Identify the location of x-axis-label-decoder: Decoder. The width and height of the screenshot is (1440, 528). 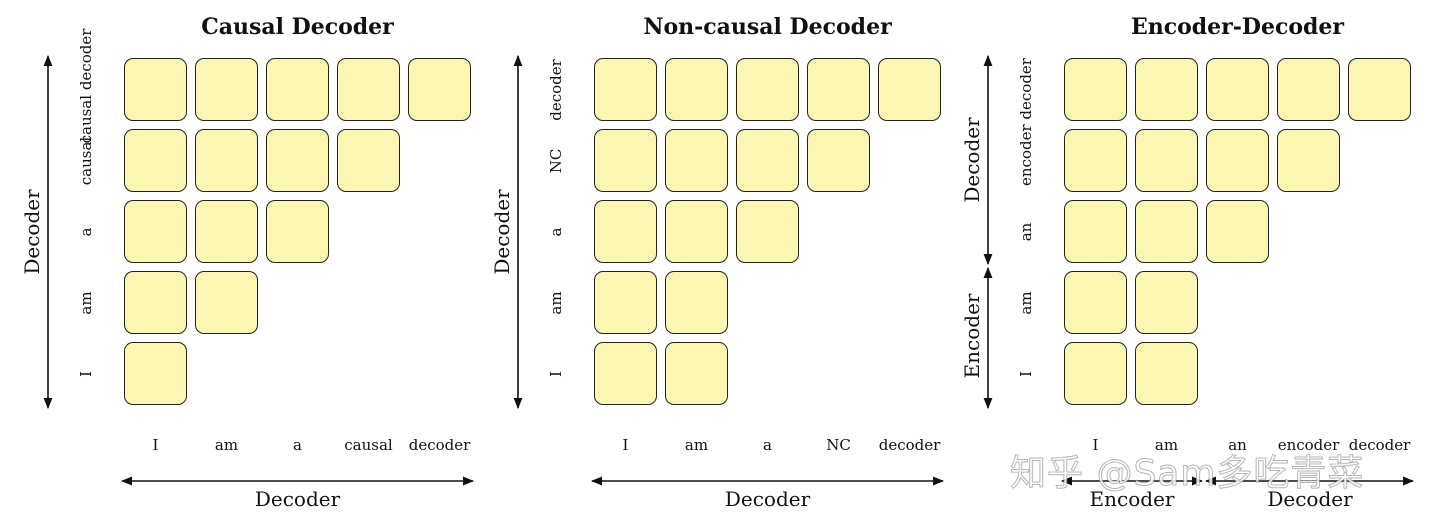
(1310, 499).